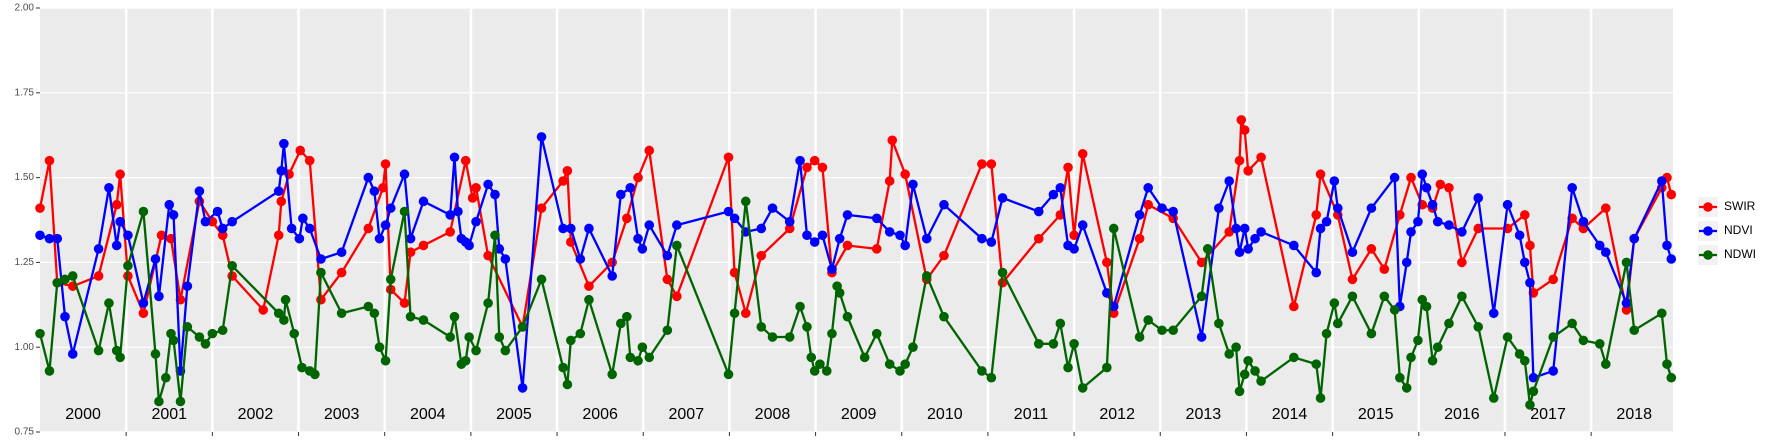 The width and height of the screenshot is (1773, 442). I want to click on year-label: 2002, so click(256, 414).